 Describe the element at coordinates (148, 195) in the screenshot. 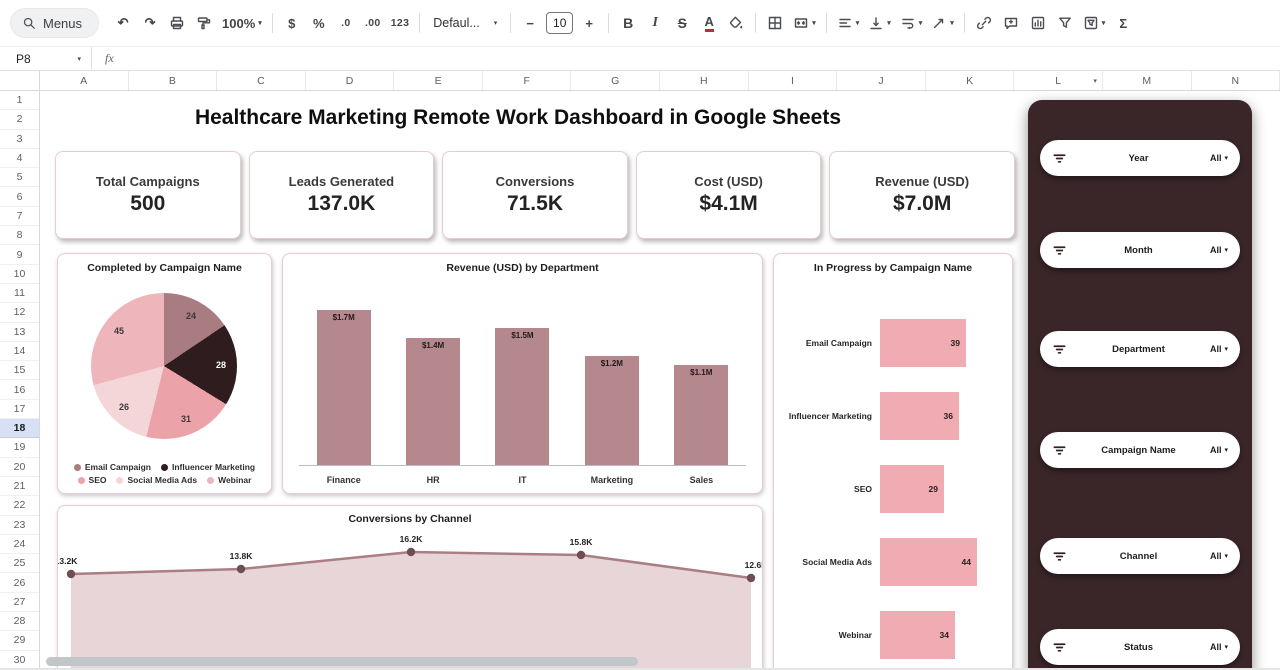

I see `kpi-card: Total Campaigns 500` at that location.